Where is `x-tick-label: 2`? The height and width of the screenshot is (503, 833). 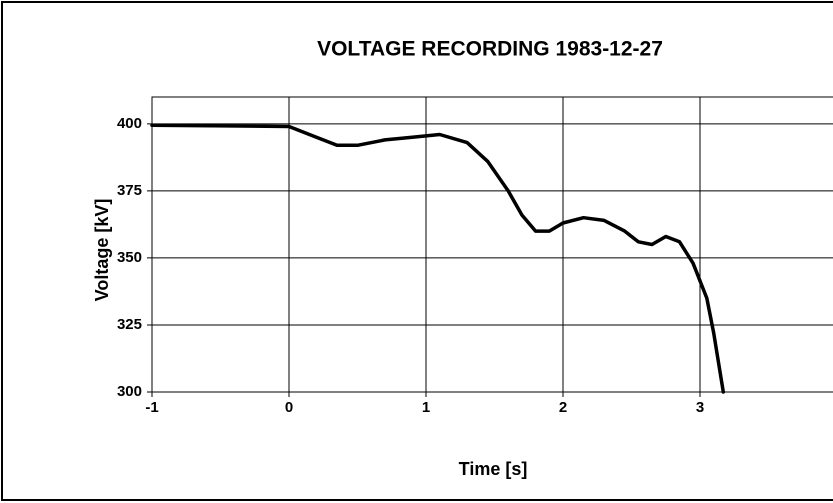 x-tick-label: 2 is located at coordinates (563, 407).